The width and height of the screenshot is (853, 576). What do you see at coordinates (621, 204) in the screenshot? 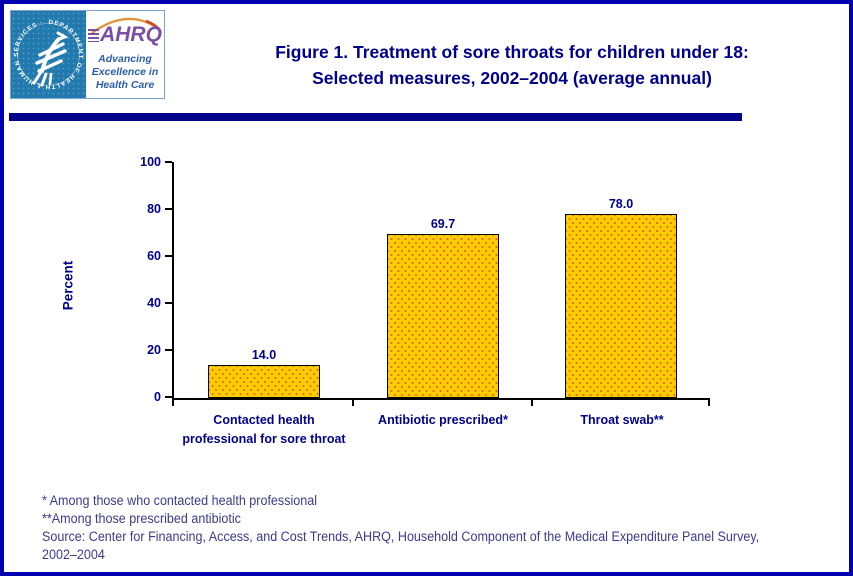
I see `bar-value-label: 78.0` at bounding box center [621, 204].